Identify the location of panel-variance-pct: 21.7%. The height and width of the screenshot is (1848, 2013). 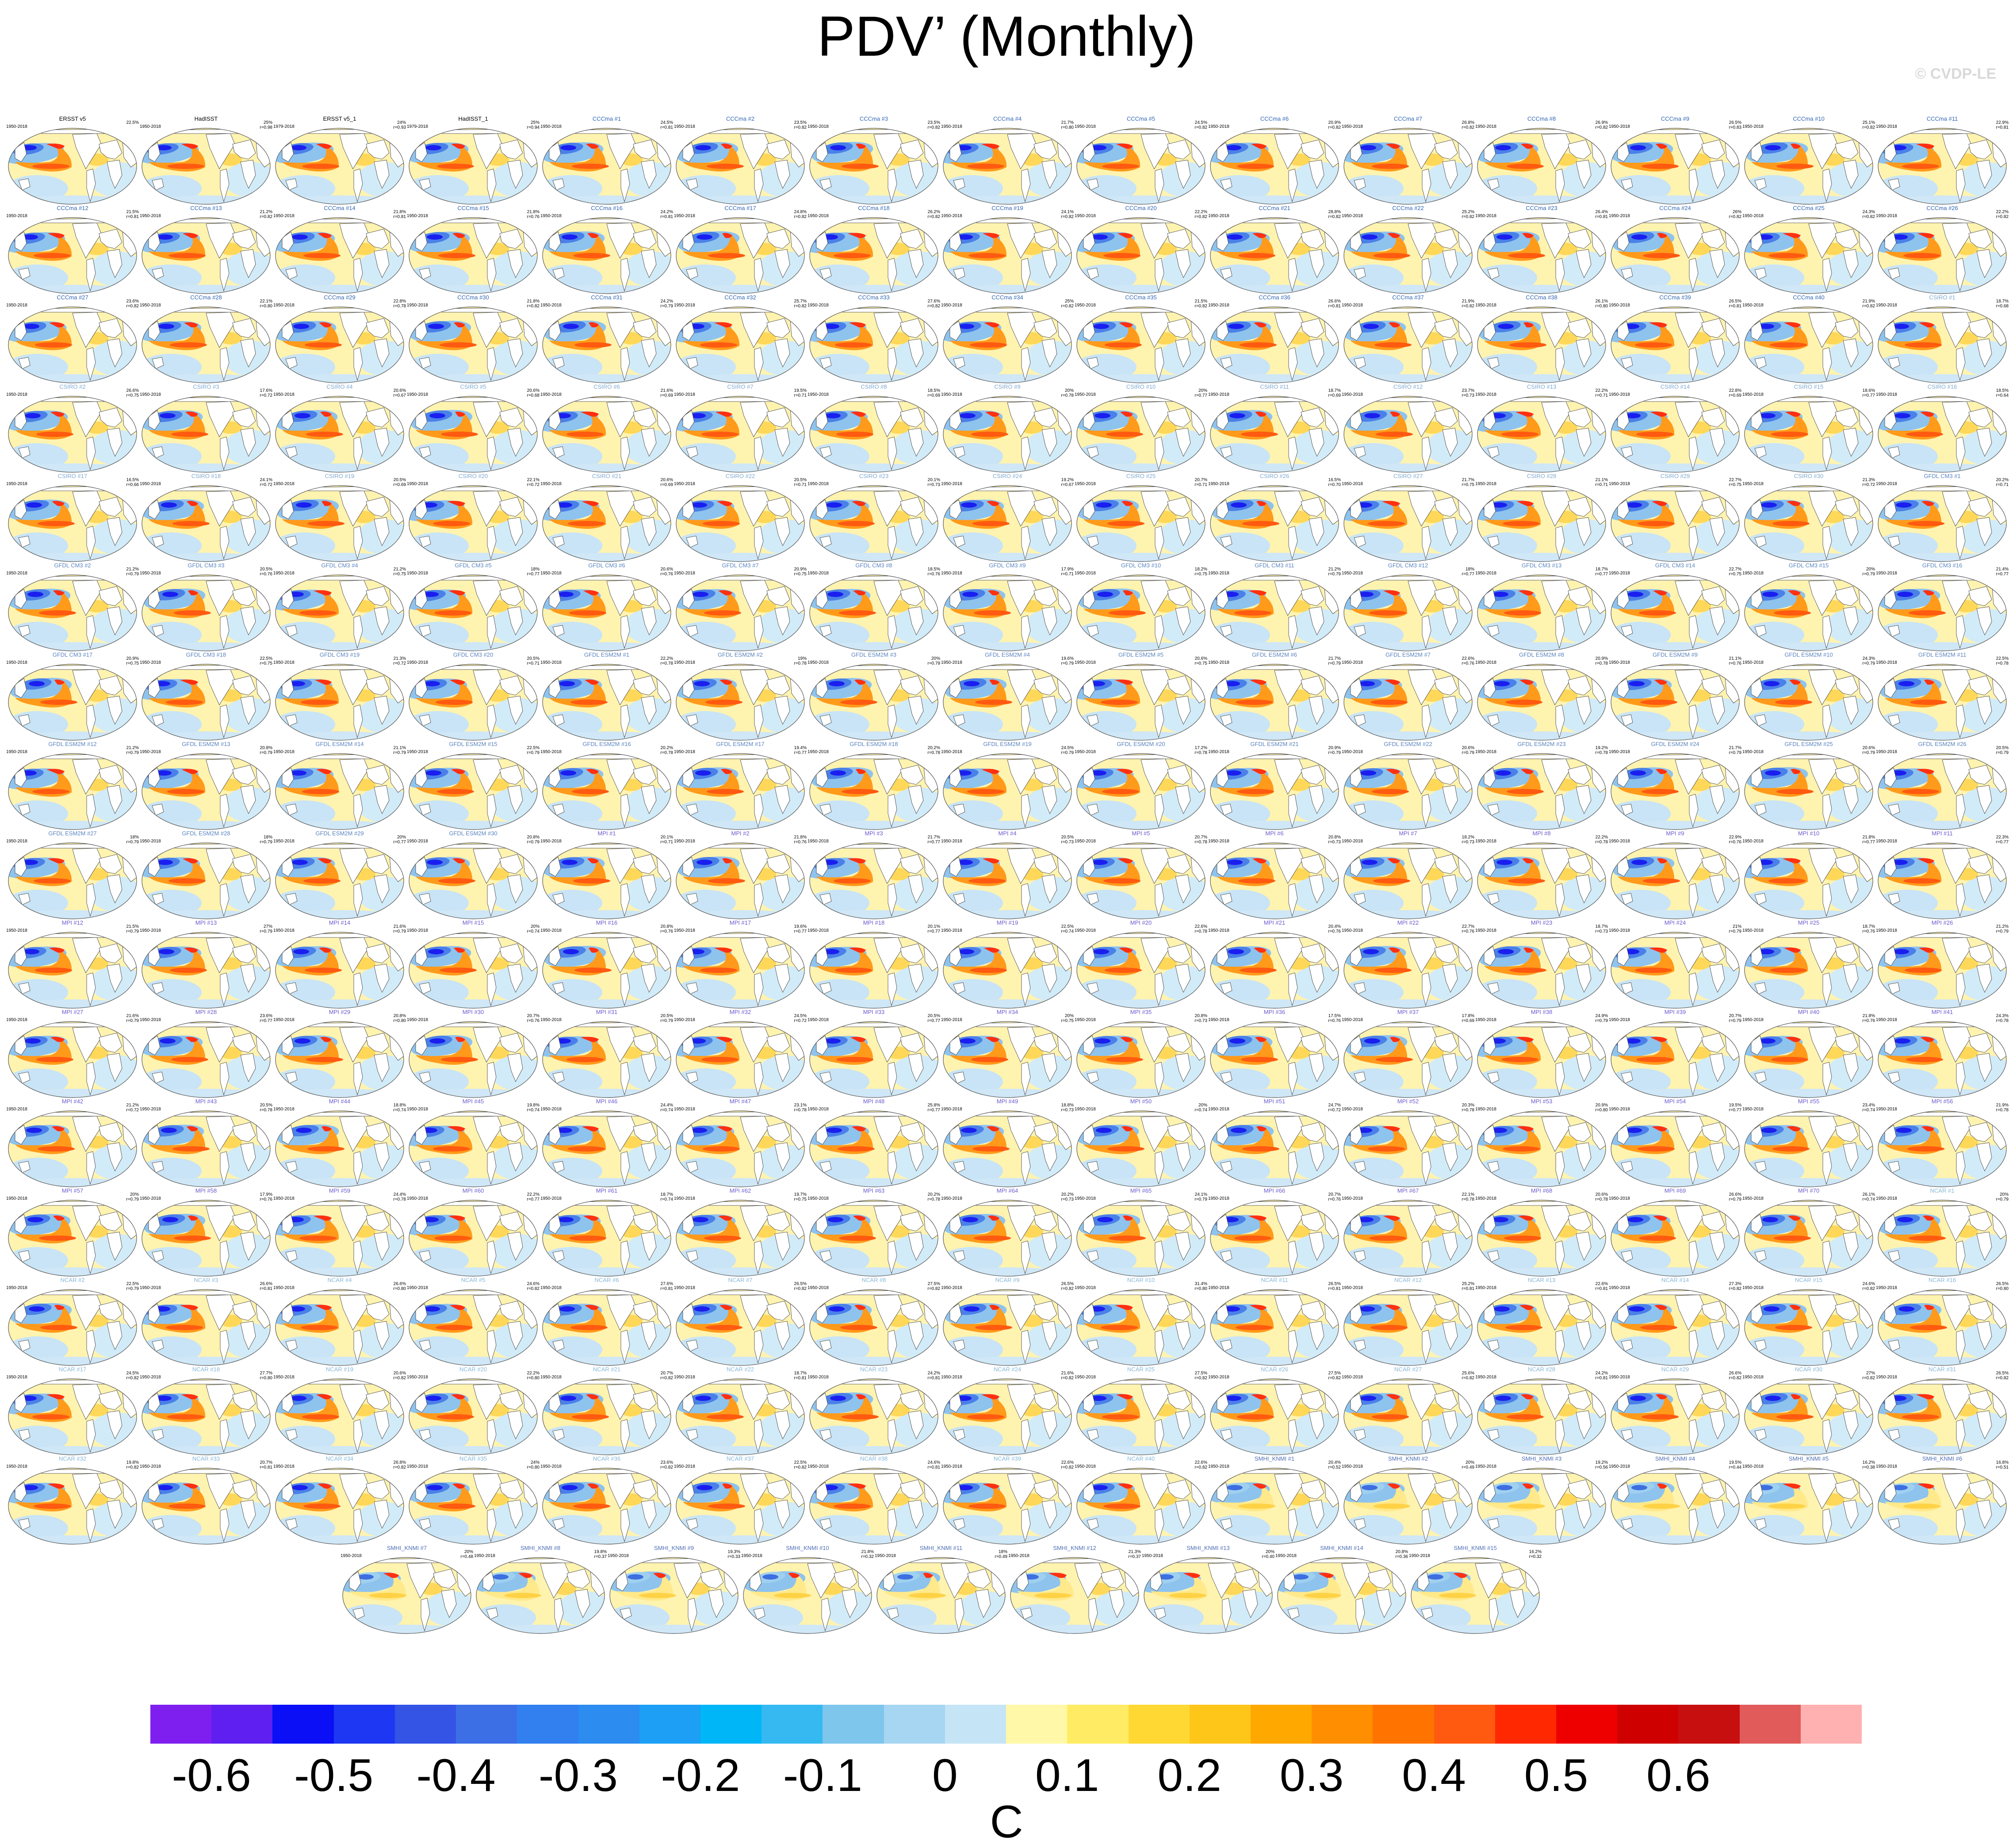
(1067, 122).